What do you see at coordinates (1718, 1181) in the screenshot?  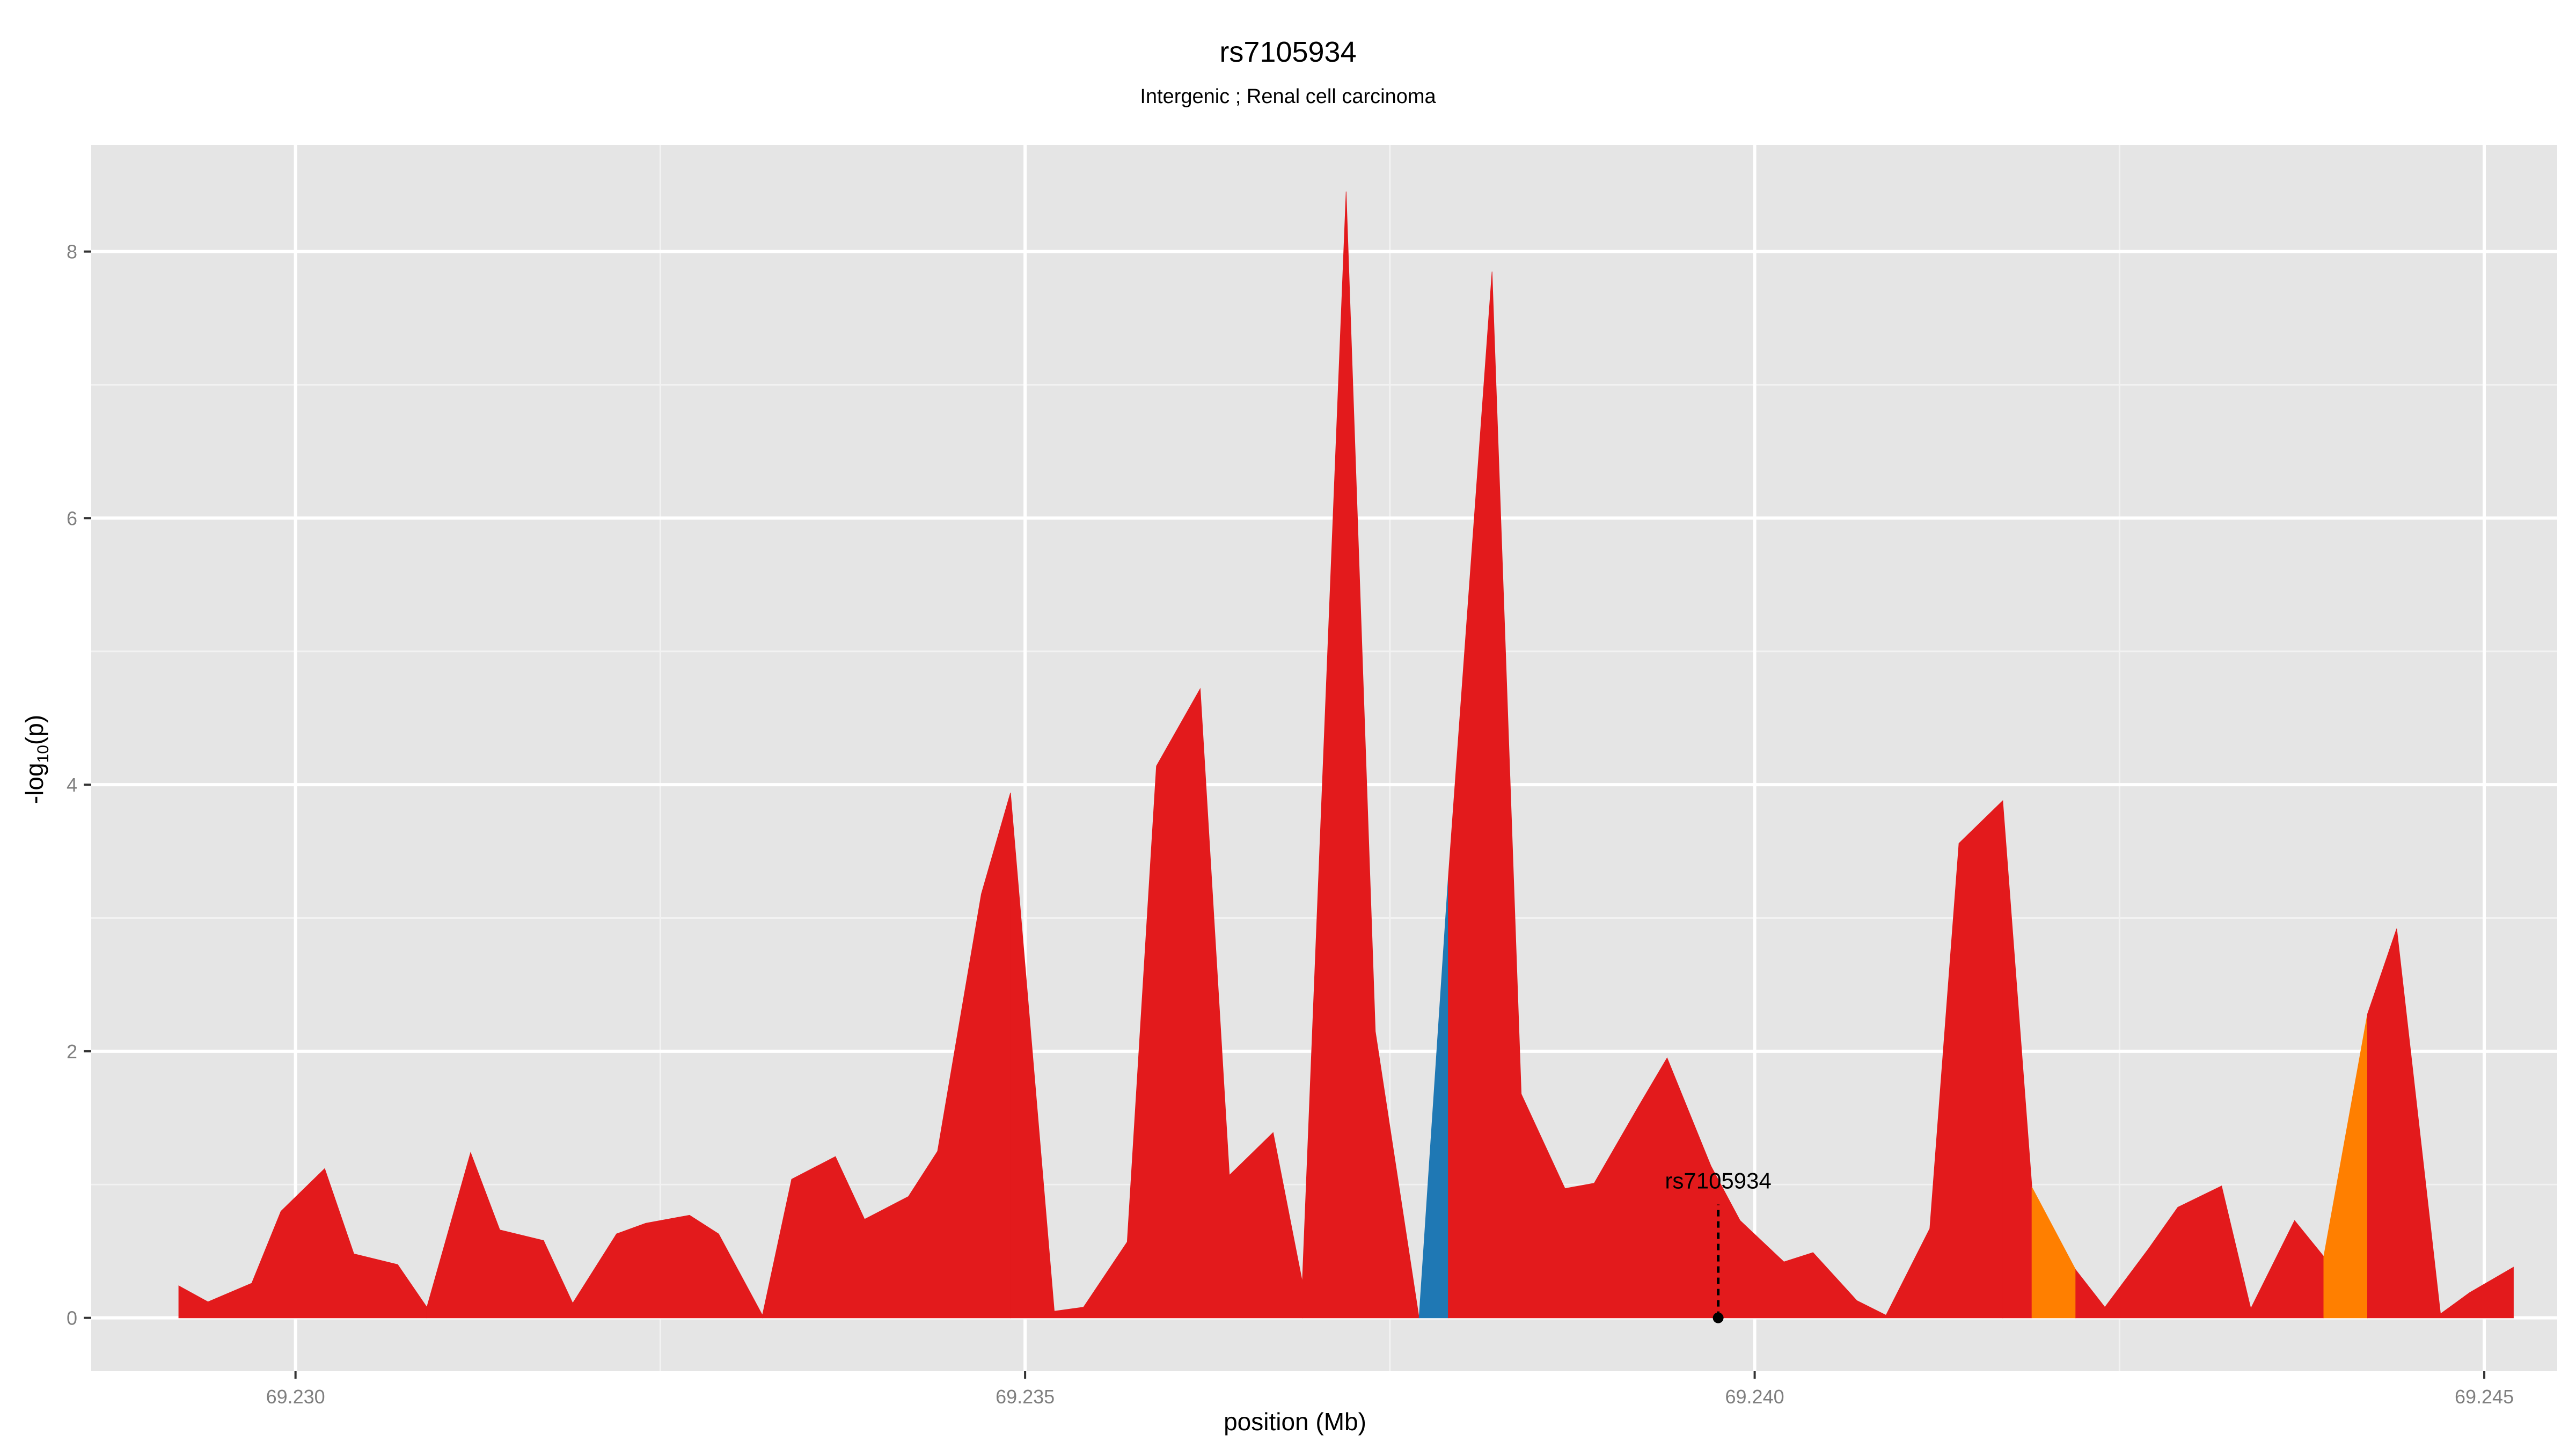 I see `annotation-label: rs7105934` at bounding box center [1718, 1181].